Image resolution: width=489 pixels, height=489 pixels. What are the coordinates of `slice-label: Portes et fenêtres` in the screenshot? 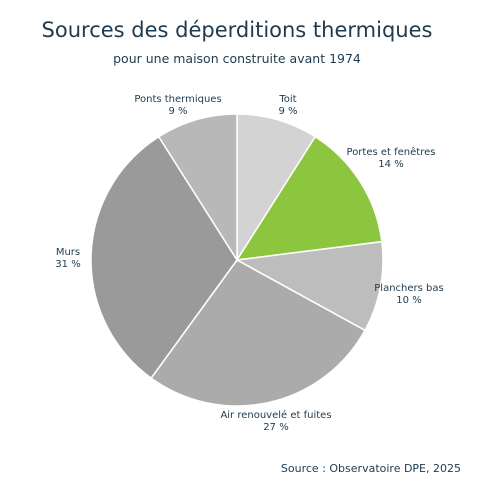 It's located at (391, 152).